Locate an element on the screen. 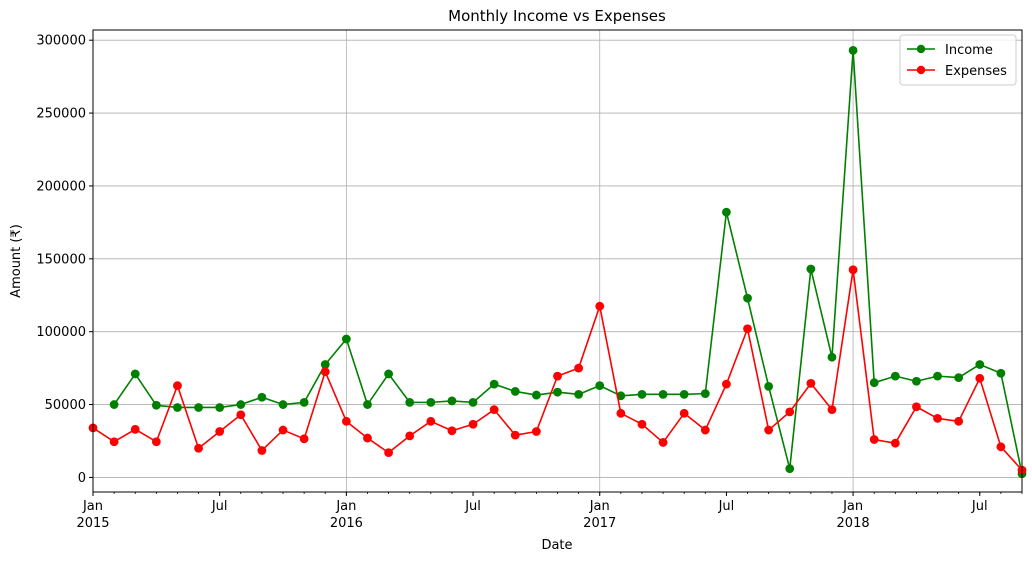 The image size is (1032, 561). legend-expenses-label: Expenses is located at coordinates (976, 71).